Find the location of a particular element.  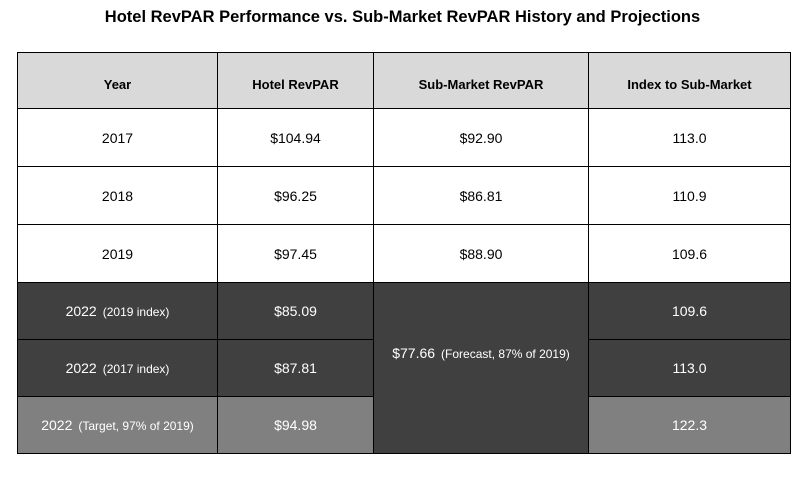

year-note: (Target, 97% of 2019) is located at coordinates (136, 426).